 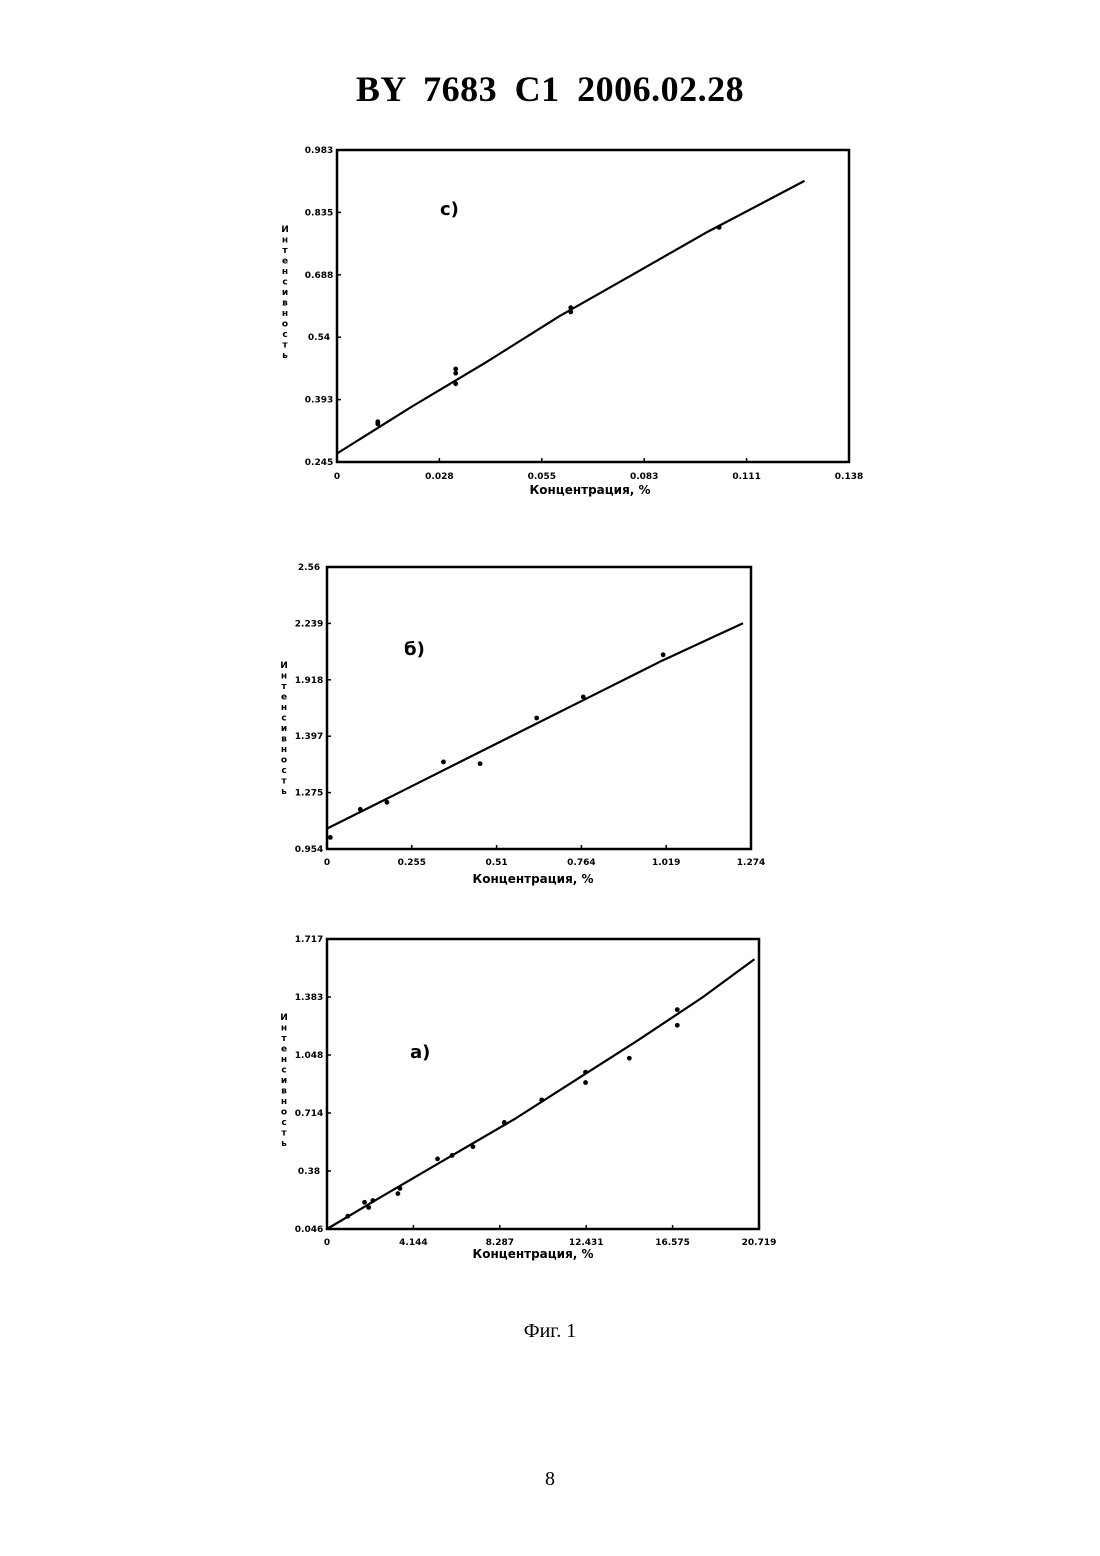 What do you see at coordinates (420, 1052) in the screenshot?
I see `panel-label-a: а)` at bounding box center [420, 1052].